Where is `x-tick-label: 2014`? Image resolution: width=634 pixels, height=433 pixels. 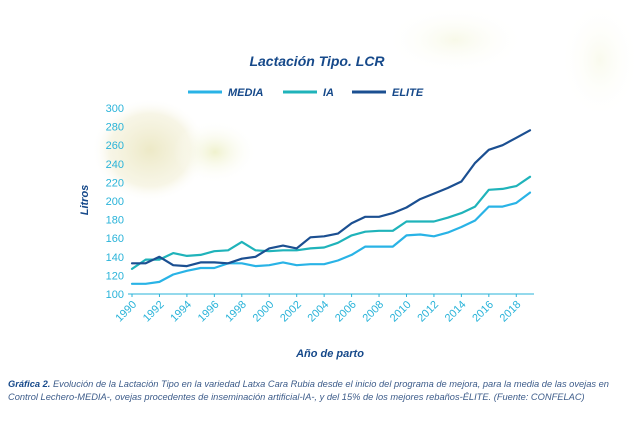 x-tick-label: 2014 is located at coordinates (456, 312).